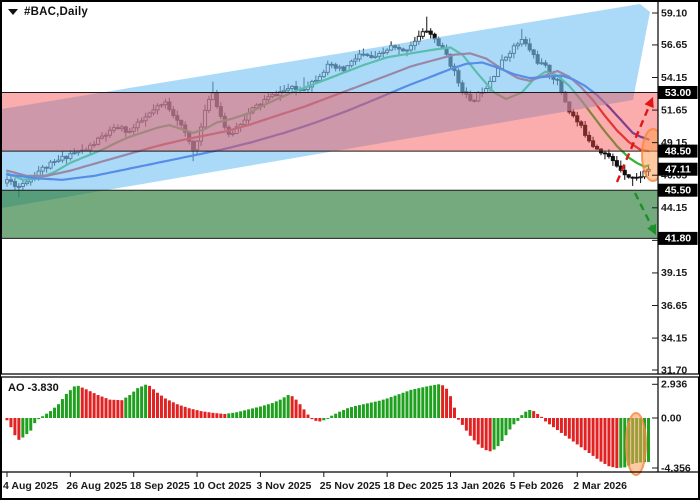  What do you see at coordinates (678, 239) in the screenshot?
I see `svg-text: 41.80` at bounding box center [678, 239].